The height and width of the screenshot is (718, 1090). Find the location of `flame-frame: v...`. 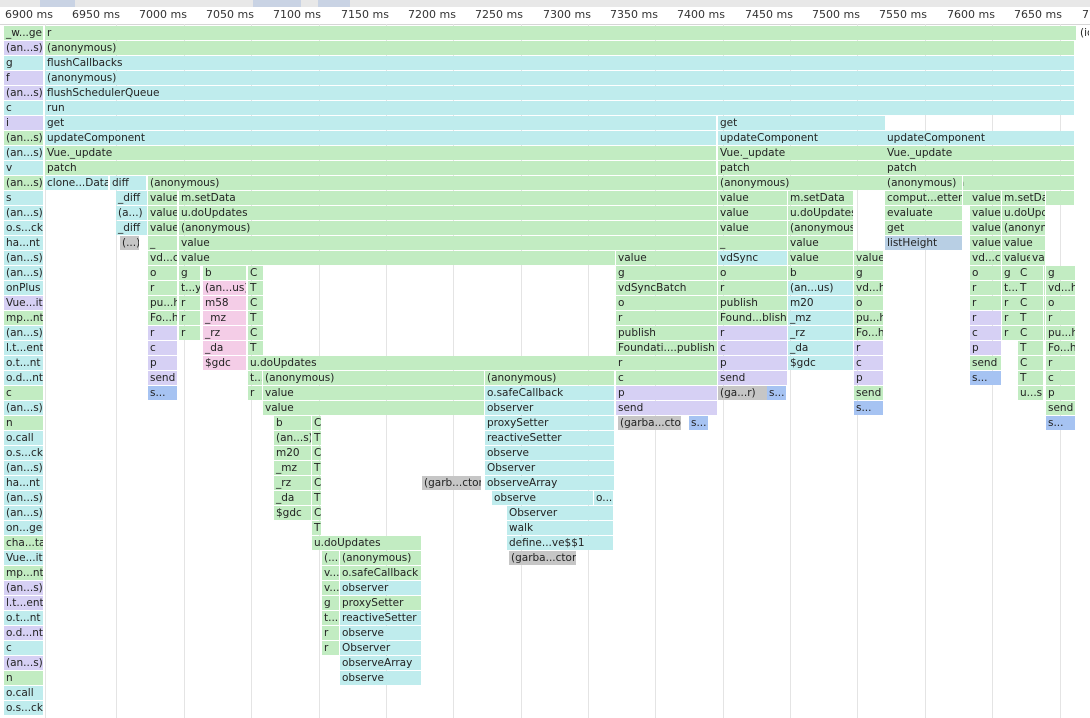

flame-frame: v... is located at coordinates (331, 588).